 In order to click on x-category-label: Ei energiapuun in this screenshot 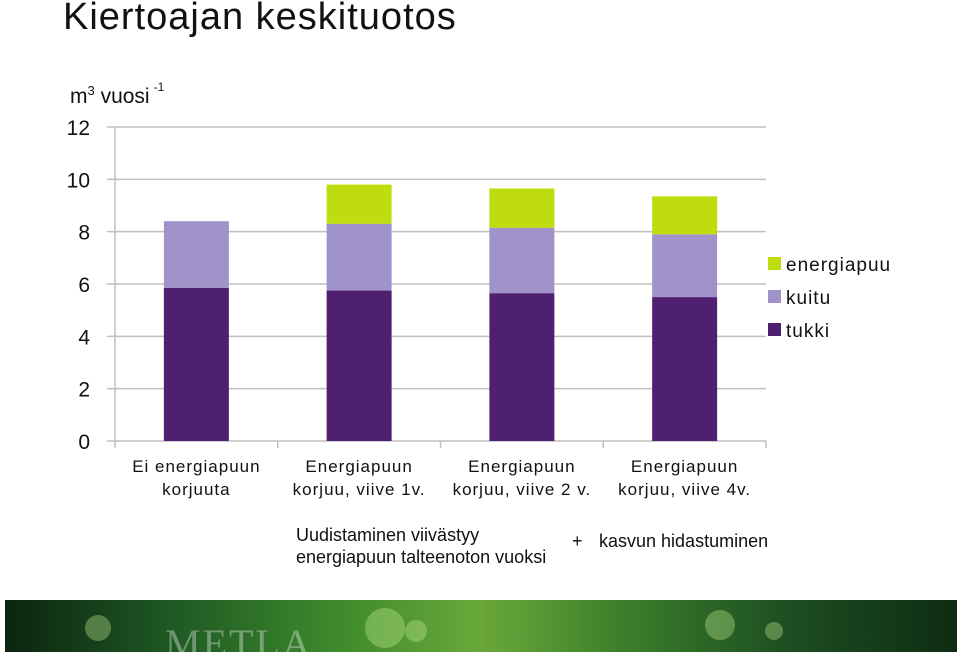, I will do `click(196, 466)`.